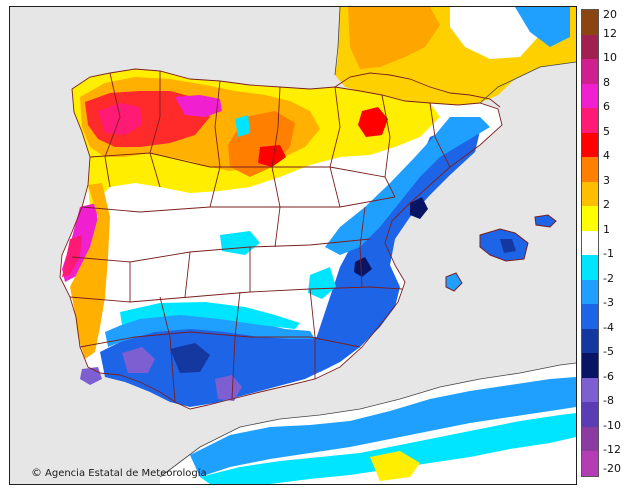 This screenshot has width=630, height=500. What do you see at coordinates (608, 254) in the screenshot?
I see `legend-label: -1` at bounding box center [608, 254].